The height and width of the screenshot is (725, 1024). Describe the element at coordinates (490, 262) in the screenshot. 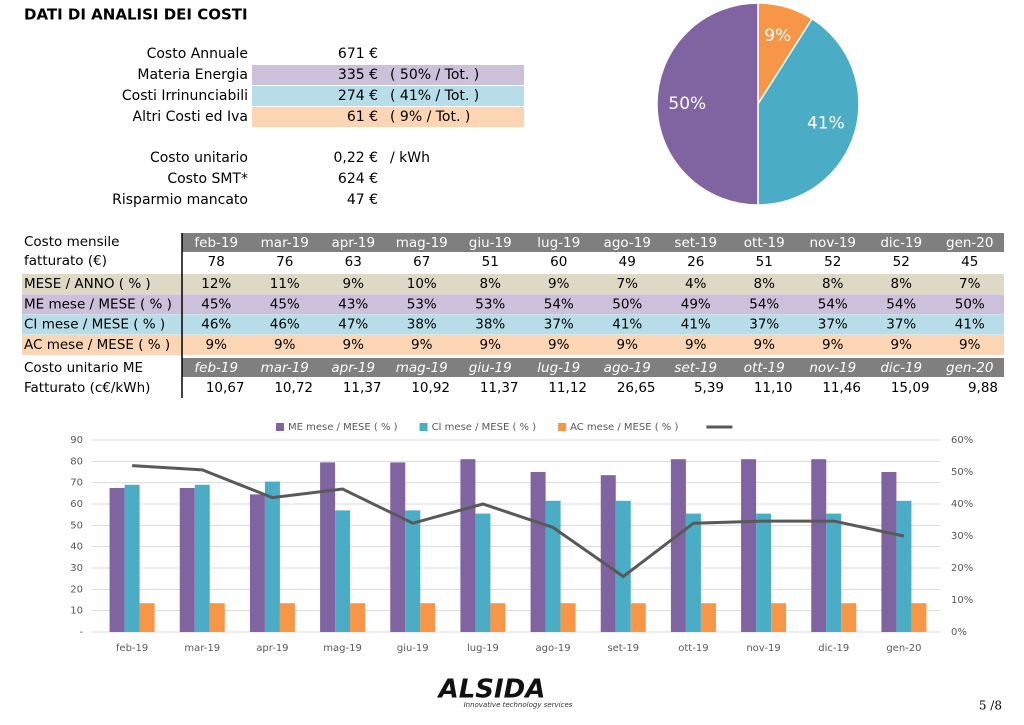

I see `cost: 51` at that location.